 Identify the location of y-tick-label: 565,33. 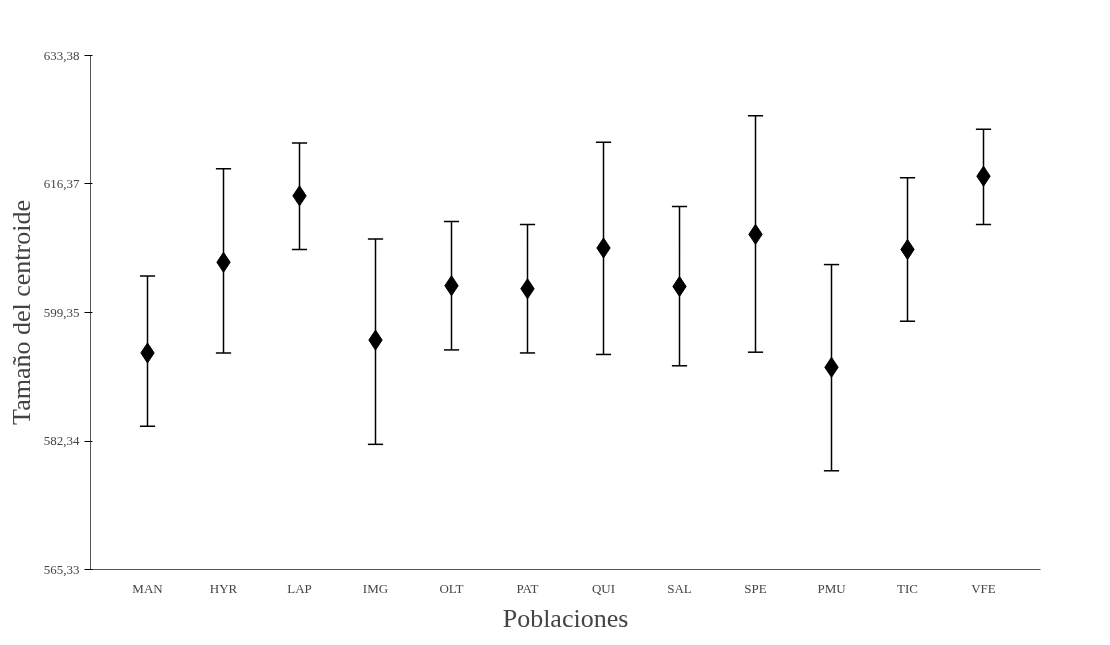
(61, 569).